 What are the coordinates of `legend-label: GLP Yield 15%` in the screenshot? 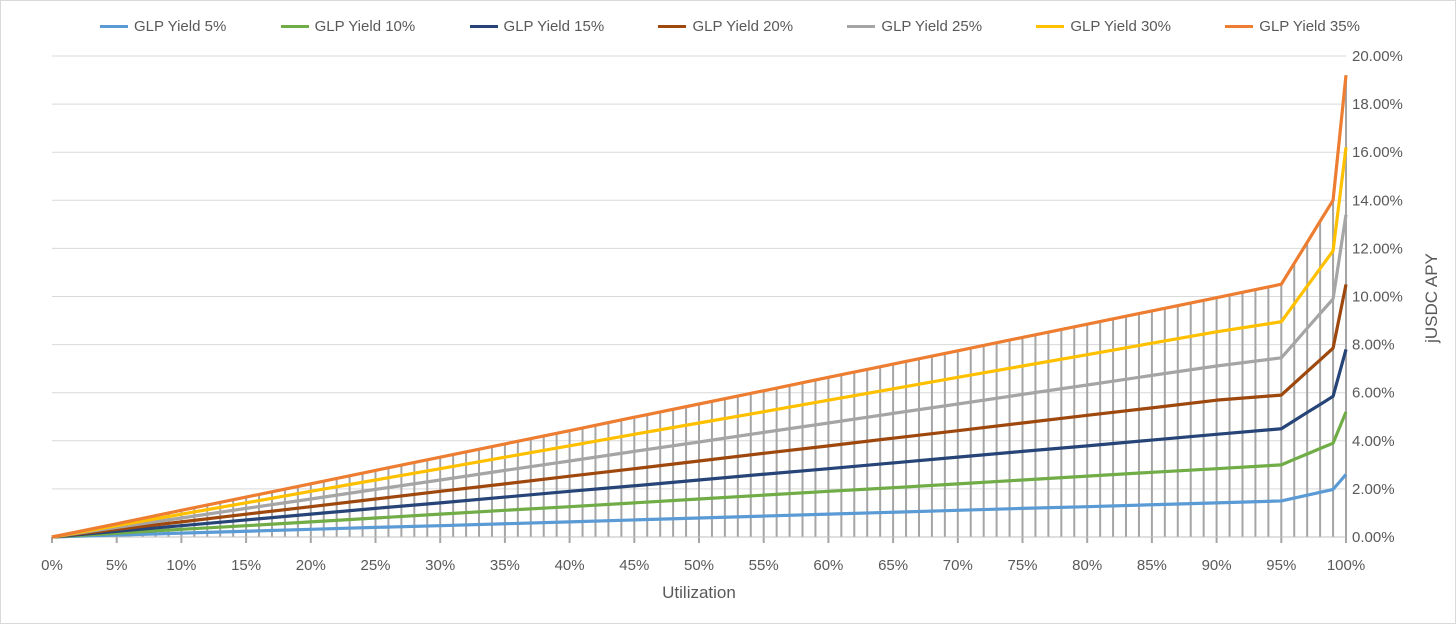 It's located at (554, 26).